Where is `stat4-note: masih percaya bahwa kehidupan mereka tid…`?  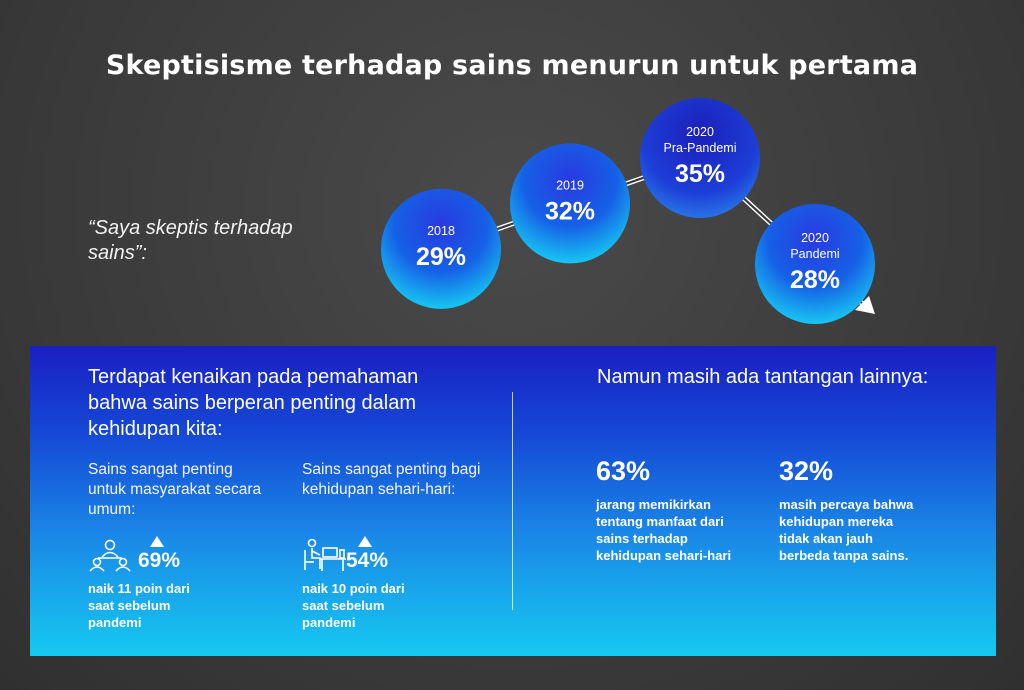
stat4-note: masih percaya bahwa kehidupan mereka tid… is located at coordinates (846, 530).